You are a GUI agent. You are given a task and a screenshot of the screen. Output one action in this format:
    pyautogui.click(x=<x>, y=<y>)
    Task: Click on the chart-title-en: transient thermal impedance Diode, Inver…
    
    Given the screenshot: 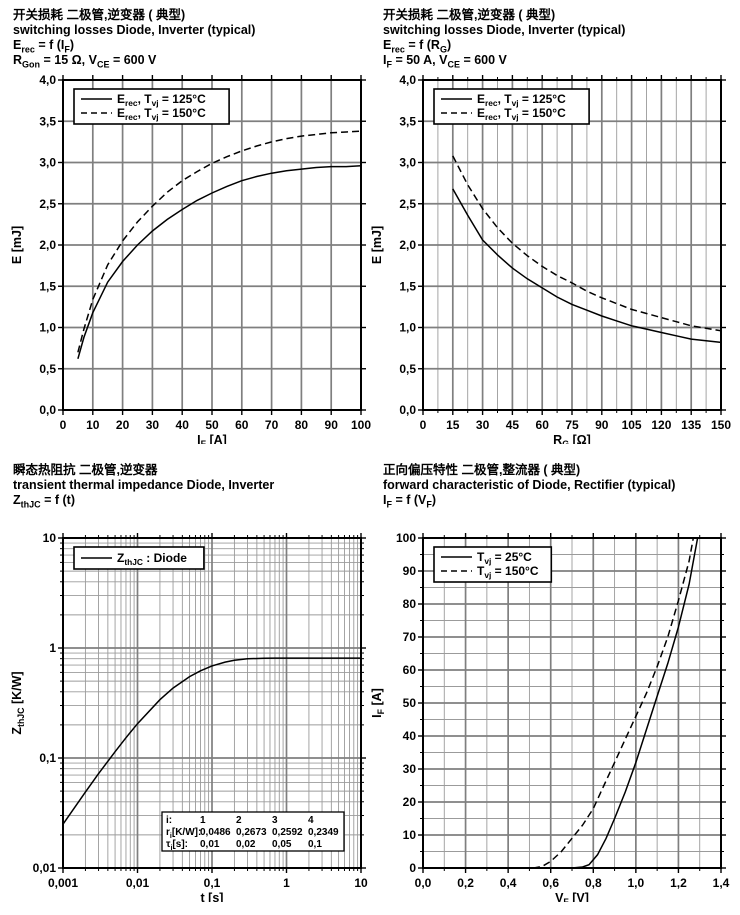 What is the action you would take?
    pyautogui.click(x=144, y=485)
    